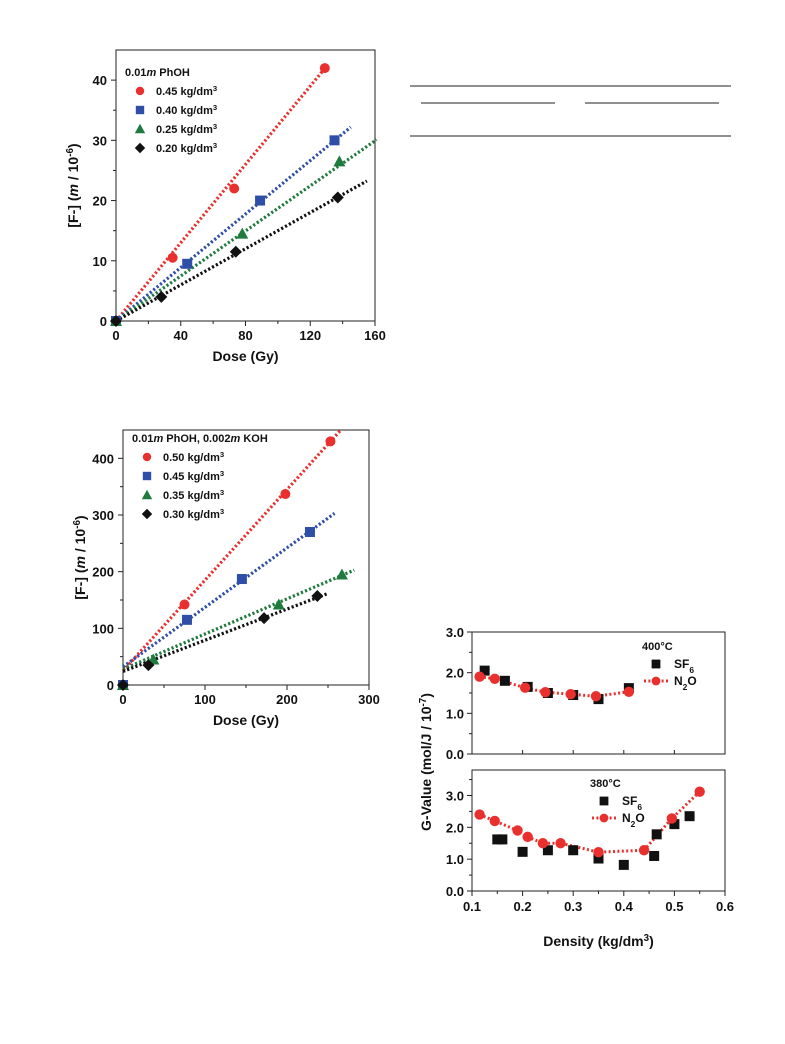  I want to click on y-tick-label: 3.0, so click(455, 632).